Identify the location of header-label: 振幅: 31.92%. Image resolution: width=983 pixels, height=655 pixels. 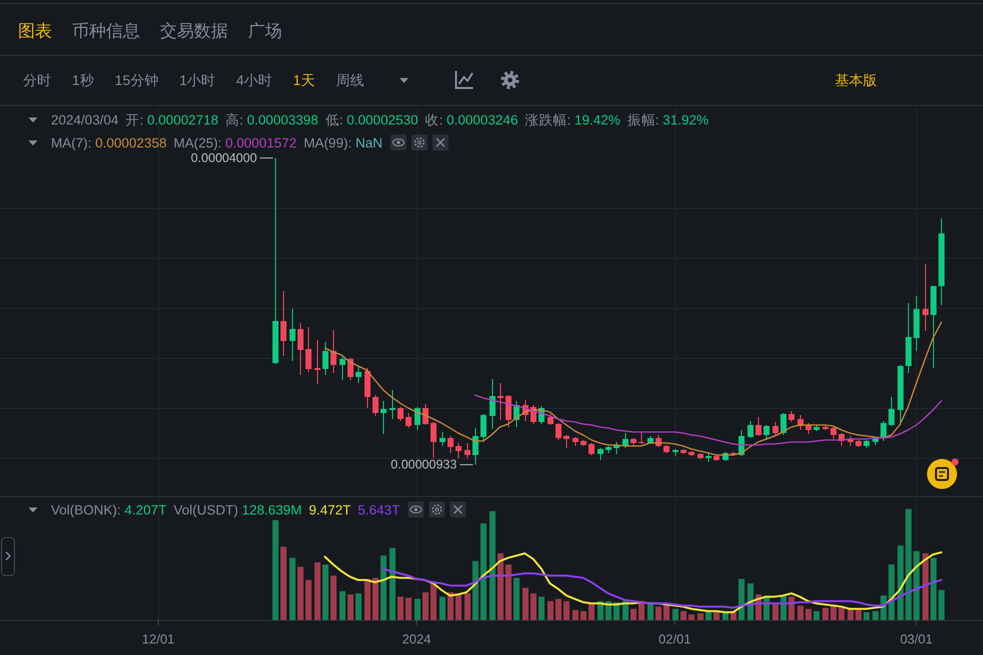
(668, 119).